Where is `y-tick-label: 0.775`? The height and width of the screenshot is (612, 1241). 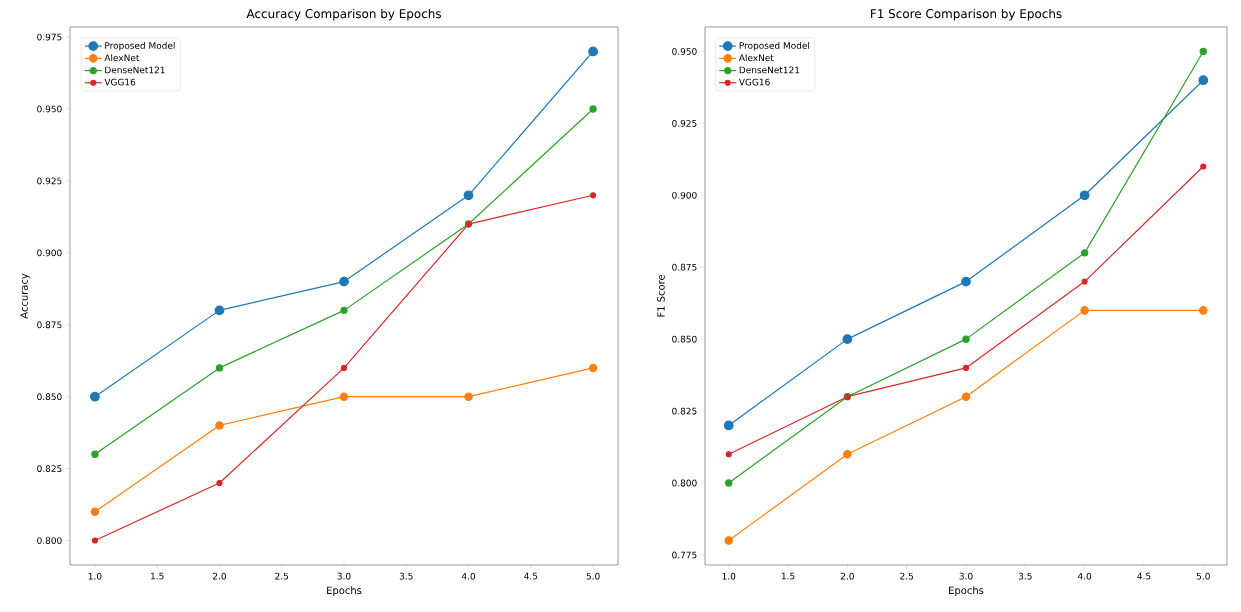
y-tick-label: 0.775 is located at coordinates (684, 555).